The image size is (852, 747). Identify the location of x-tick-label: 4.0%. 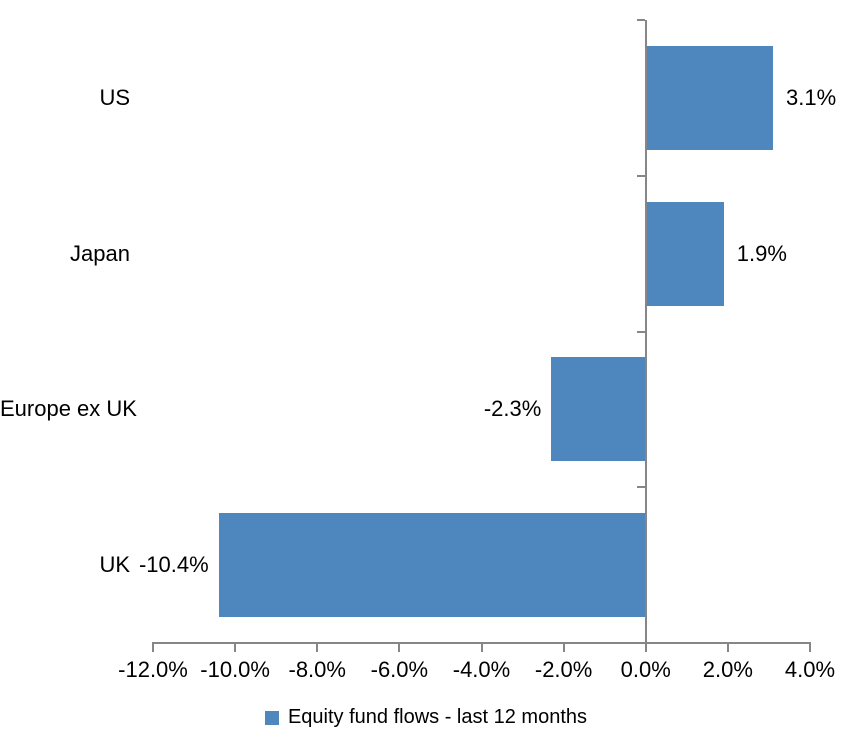
(810, 669).